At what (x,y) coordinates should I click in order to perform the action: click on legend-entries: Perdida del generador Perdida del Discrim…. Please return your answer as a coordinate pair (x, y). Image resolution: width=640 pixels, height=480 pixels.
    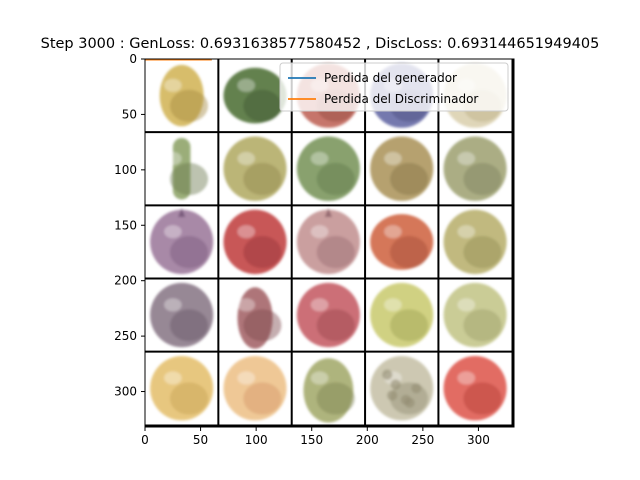
    Looking at the image, I should click on (383, 88).